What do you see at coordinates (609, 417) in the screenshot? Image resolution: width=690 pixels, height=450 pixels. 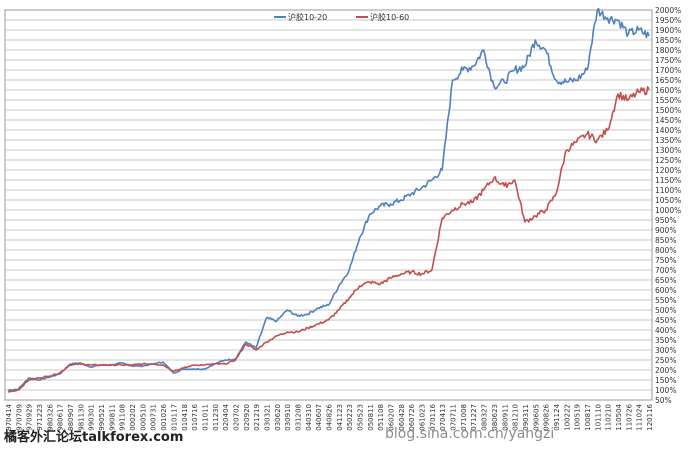 I see `x-tick-label: 110210` at bounding box center [609, 417].